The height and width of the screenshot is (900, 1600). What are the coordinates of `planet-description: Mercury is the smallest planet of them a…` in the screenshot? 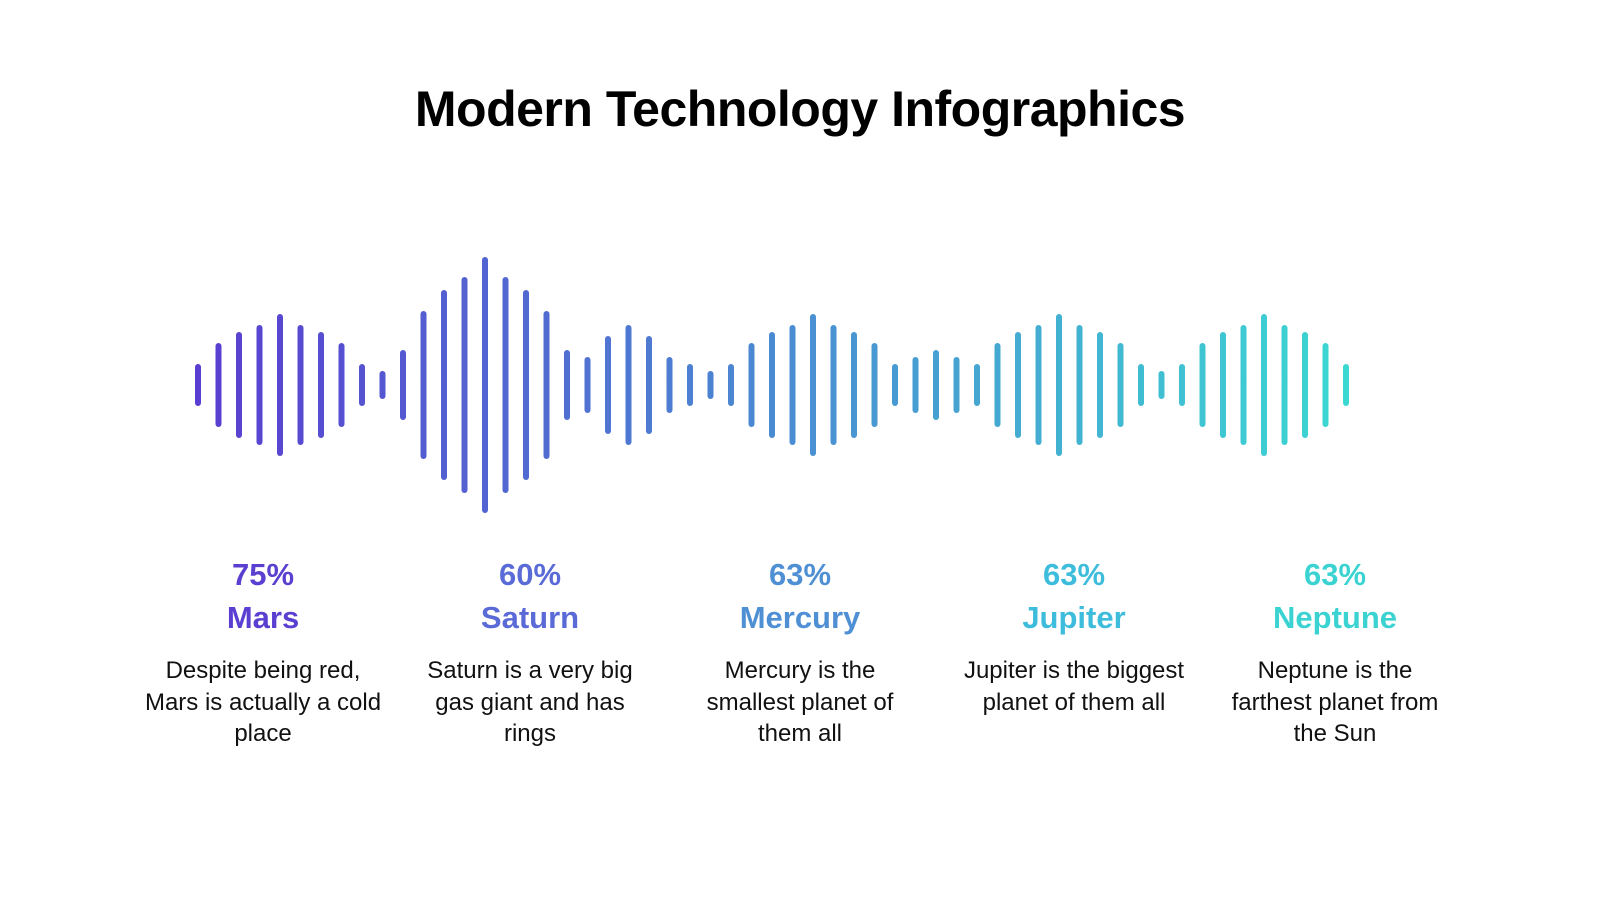 It's located at (800, 702).